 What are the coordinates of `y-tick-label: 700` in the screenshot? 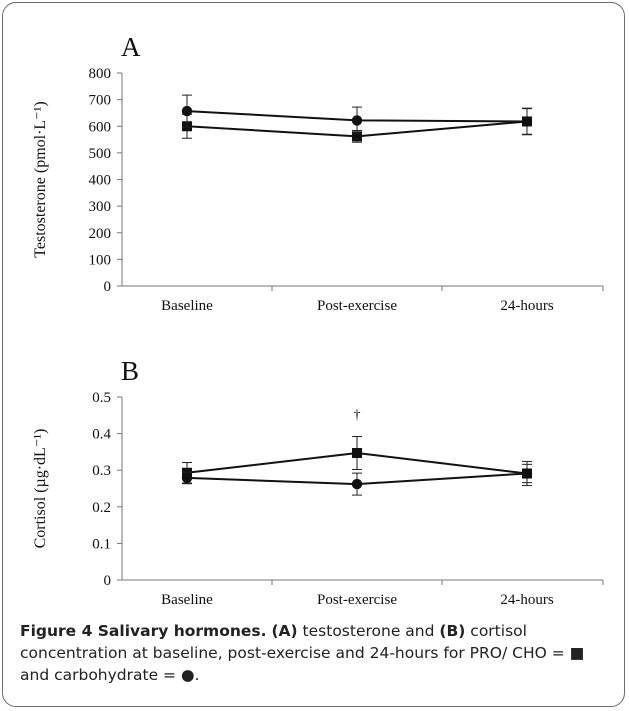 It's located at (100, 101).